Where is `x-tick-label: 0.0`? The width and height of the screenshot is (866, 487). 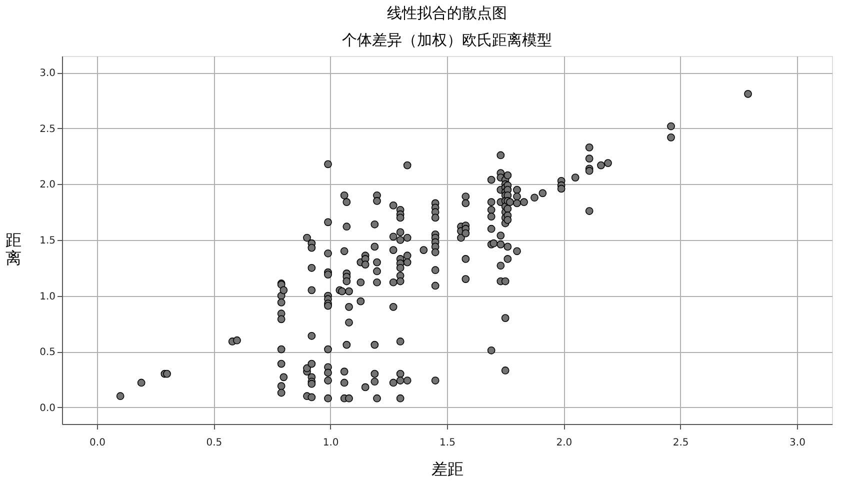 x-tick-label: 0.0 is located at coordinates (98, 443).